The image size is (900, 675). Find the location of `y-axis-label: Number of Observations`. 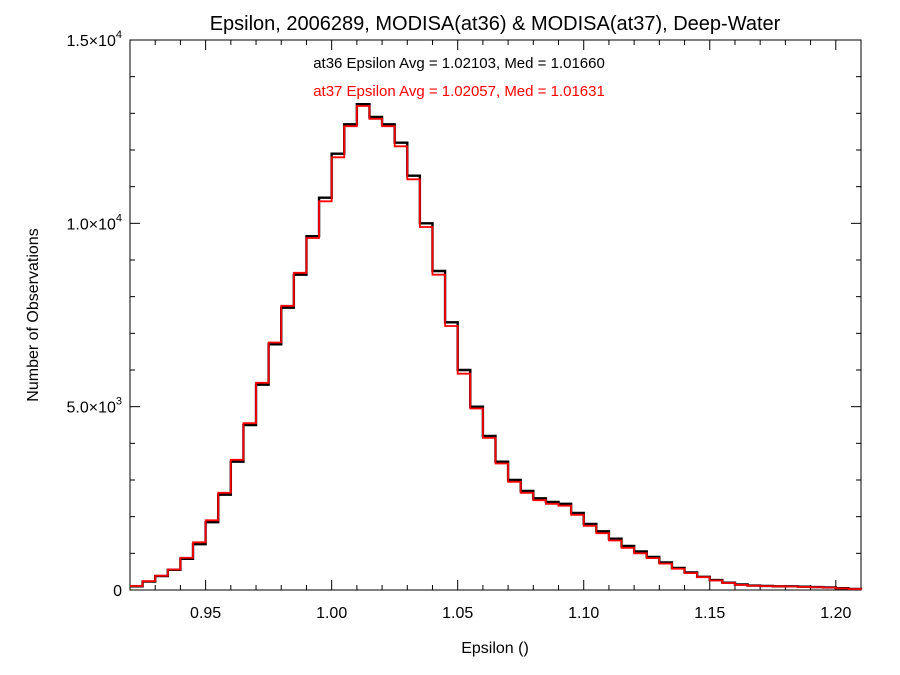

y-axis-label: Number of Observations is located at coordinates (33, 314).